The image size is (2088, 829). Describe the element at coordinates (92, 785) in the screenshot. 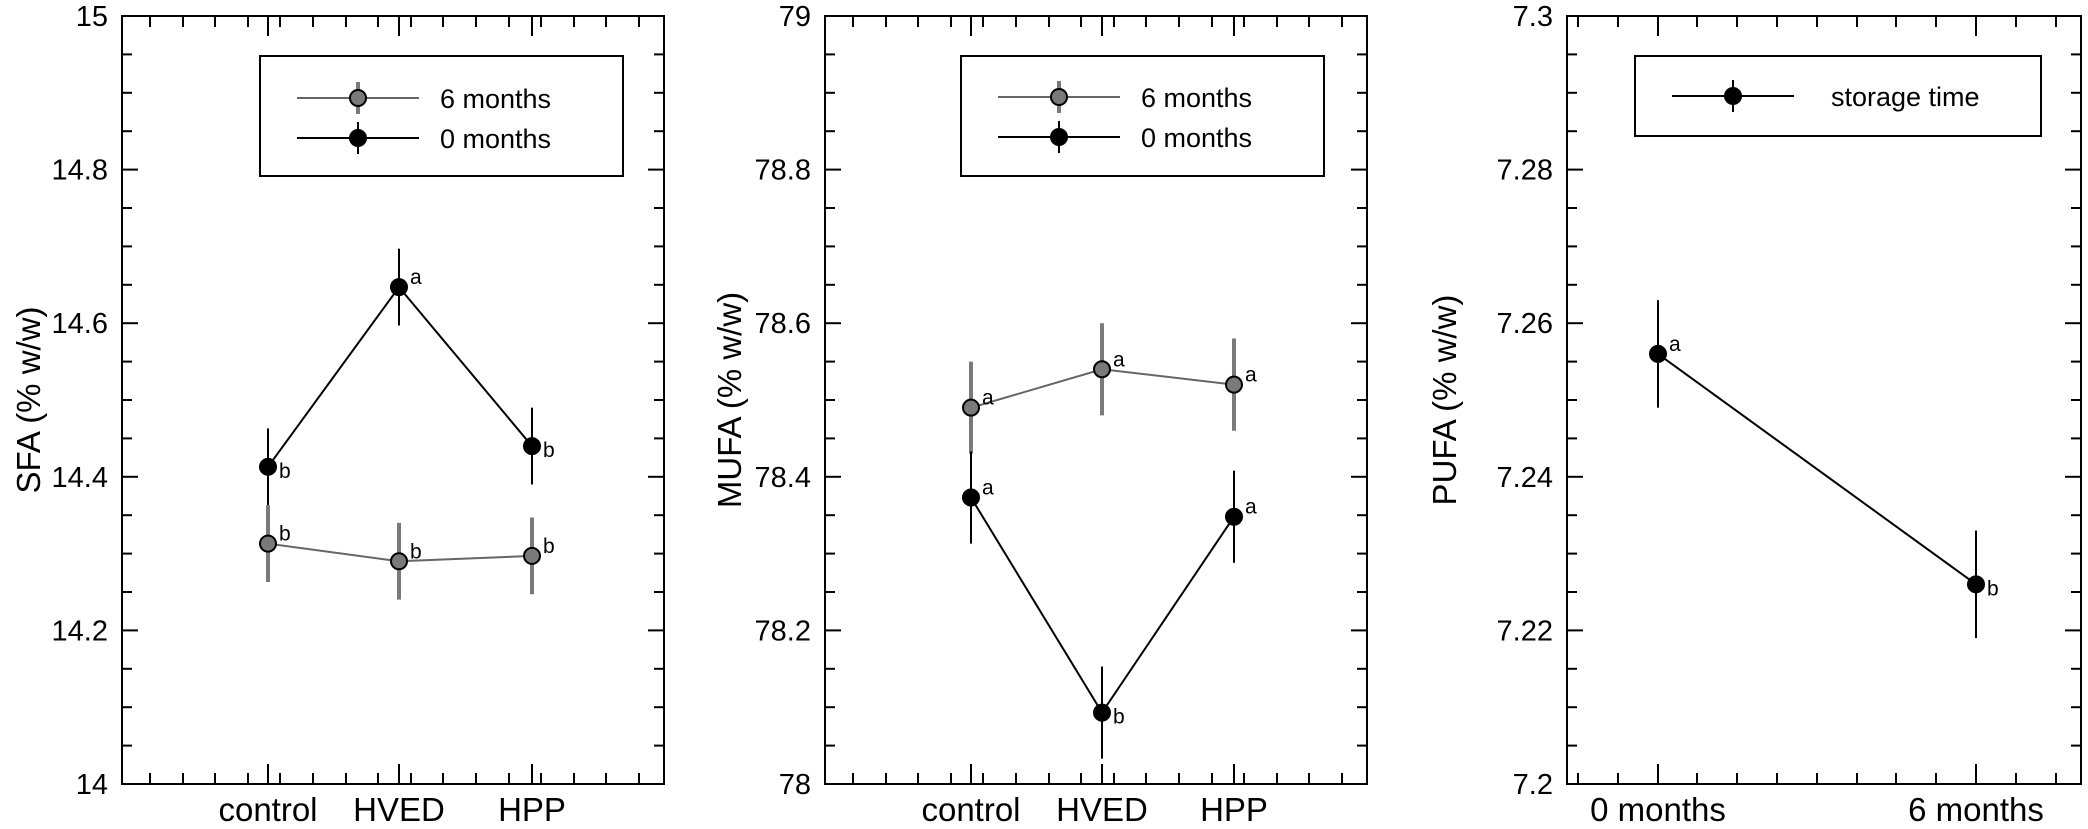

I see `y-tick-label: 14` at that location.